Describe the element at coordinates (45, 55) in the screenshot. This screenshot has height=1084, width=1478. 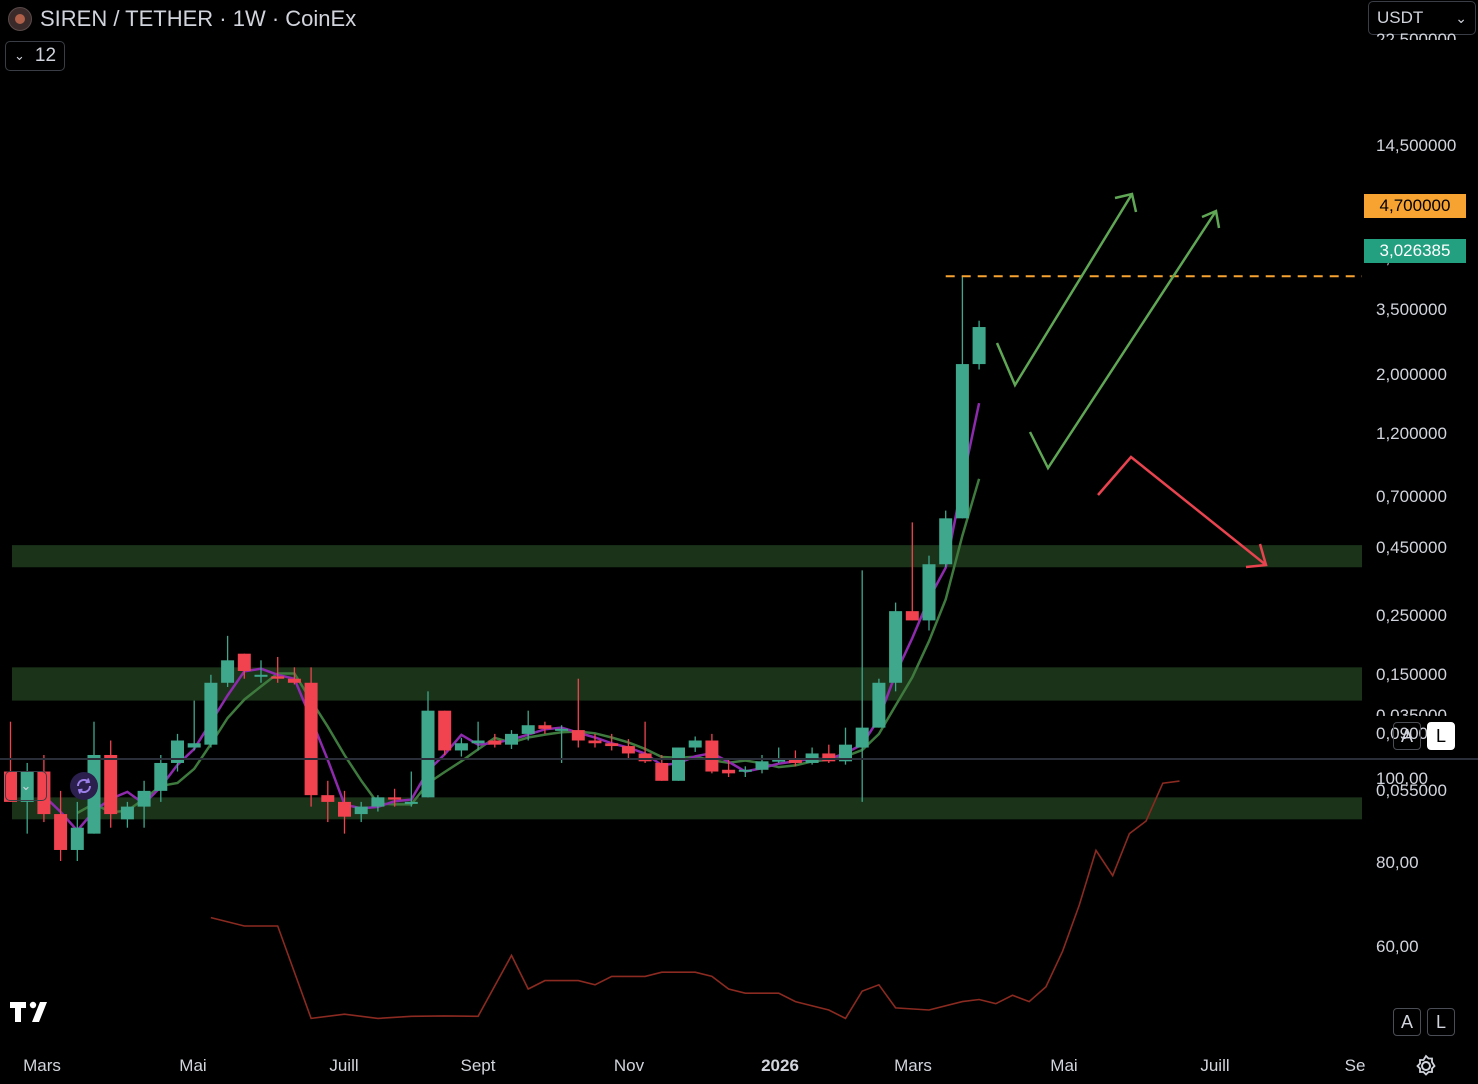
I see `indicator-count: 12` at that location.